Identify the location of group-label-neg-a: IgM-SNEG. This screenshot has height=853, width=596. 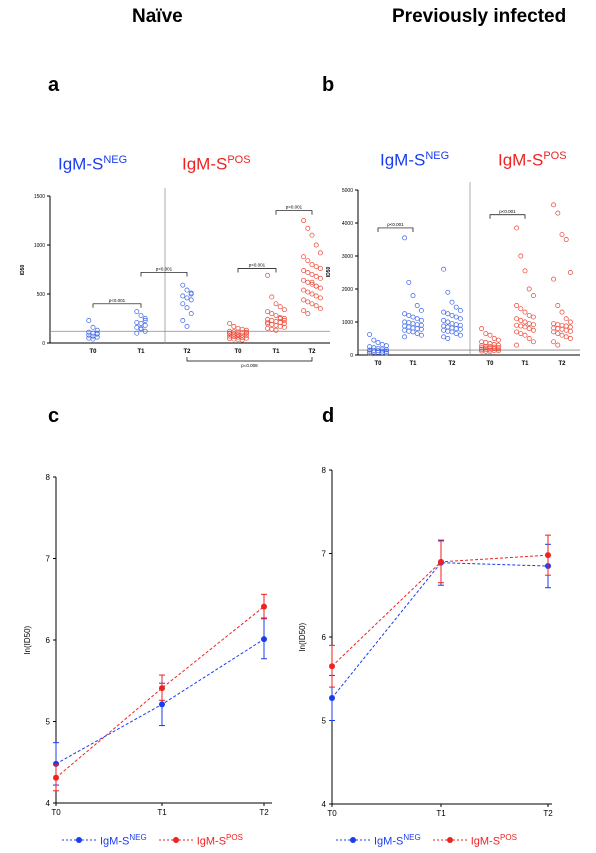
(93, 164).